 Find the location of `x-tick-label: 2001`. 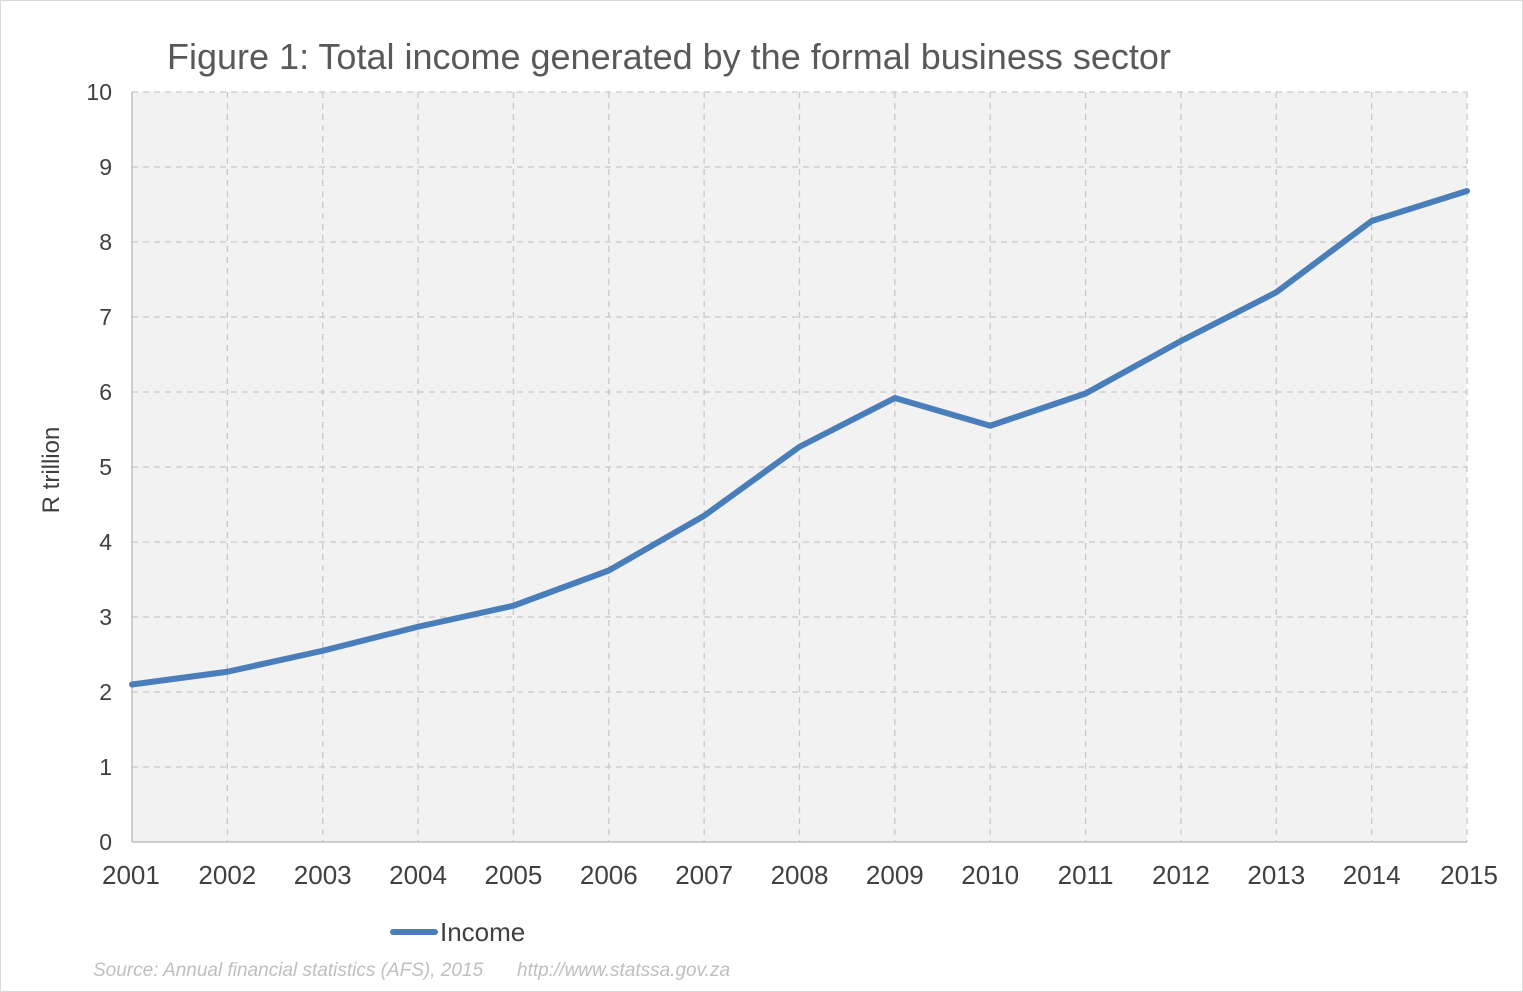

x-tick-label: 2001 is located at coordinates (131, 875).